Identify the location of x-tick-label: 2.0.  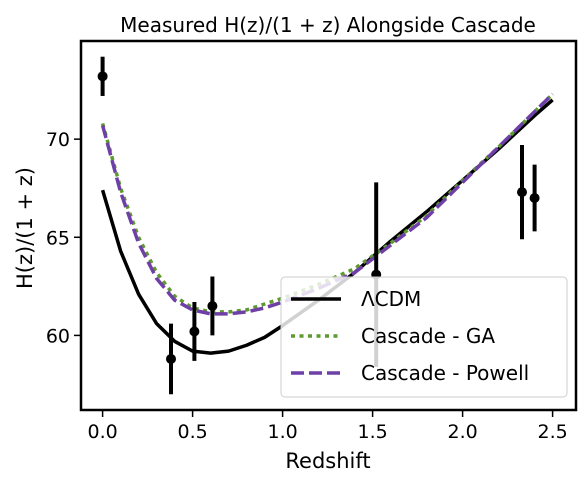
(462, 432).